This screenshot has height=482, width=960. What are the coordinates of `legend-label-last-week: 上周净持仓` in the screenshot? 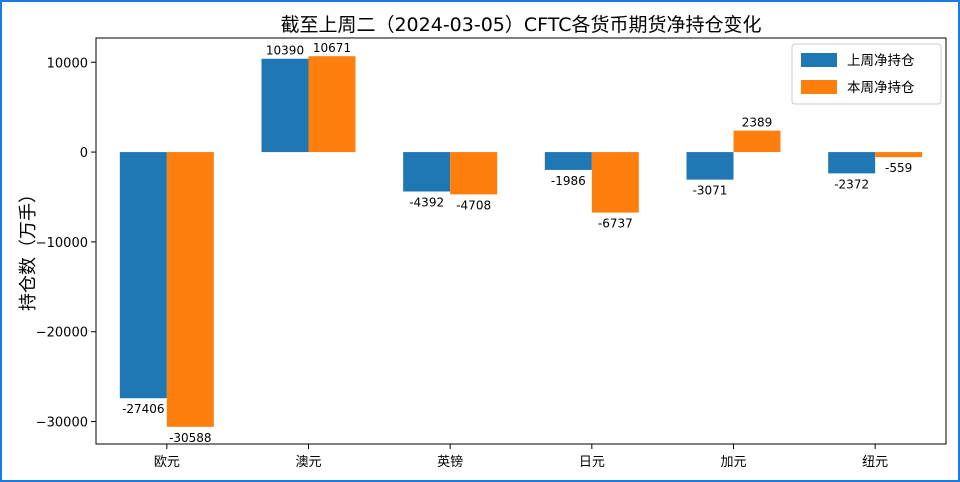 It's located at (881, 61).